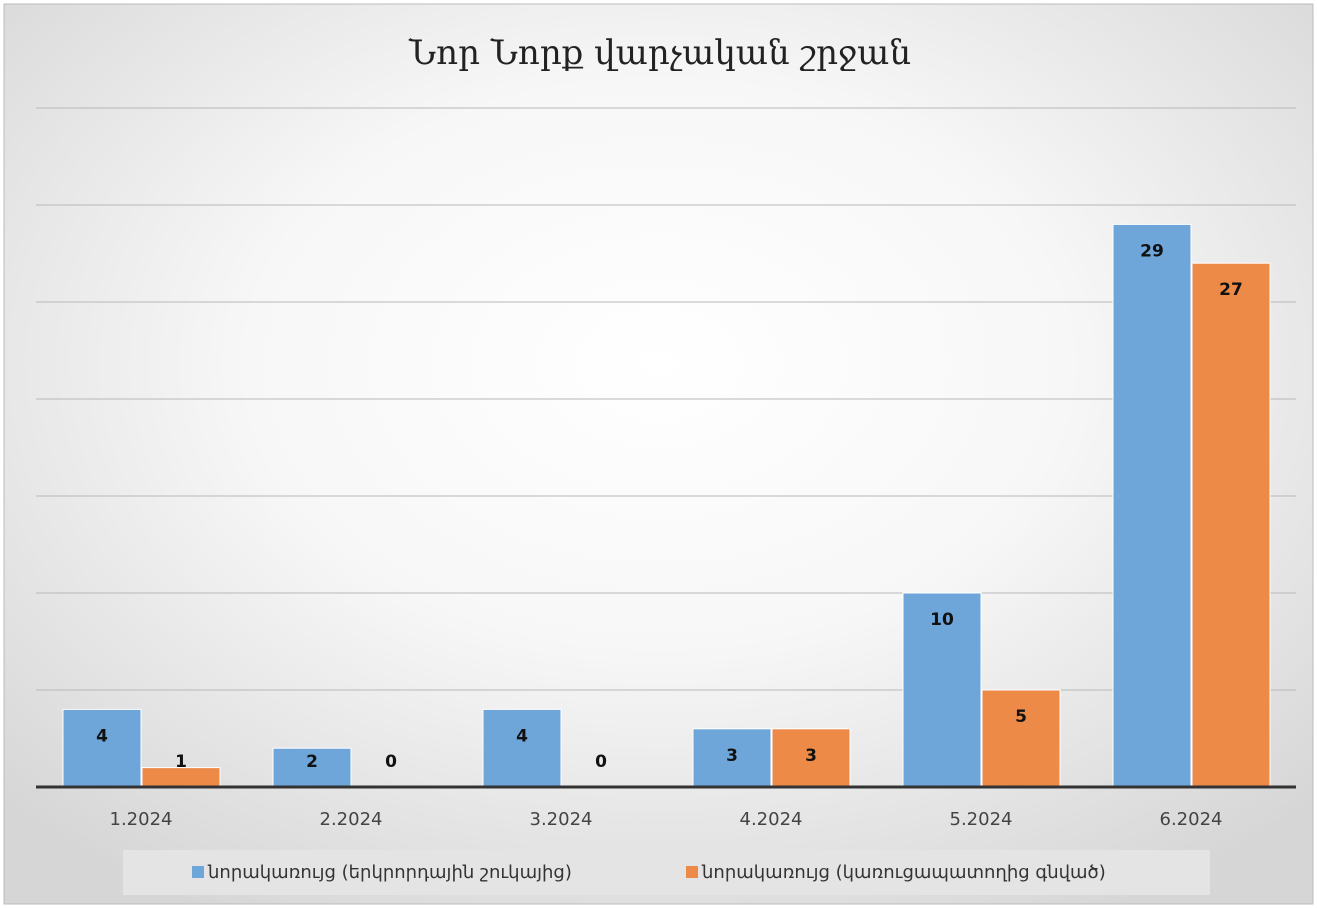 The width and height of the screenshot is (1317, 908). Describe the element at coordinates (141, 819) in the screenshot. I see `x-tick-label: 1.2024` at that location.